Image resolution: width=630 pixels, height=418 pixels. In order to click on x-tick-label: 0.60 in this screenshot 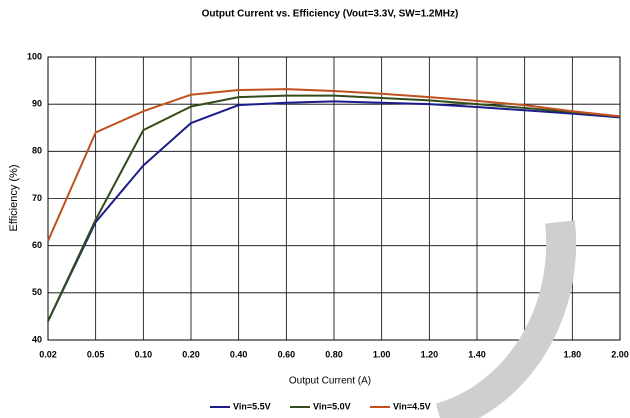, I will do `click(287, 354)`.